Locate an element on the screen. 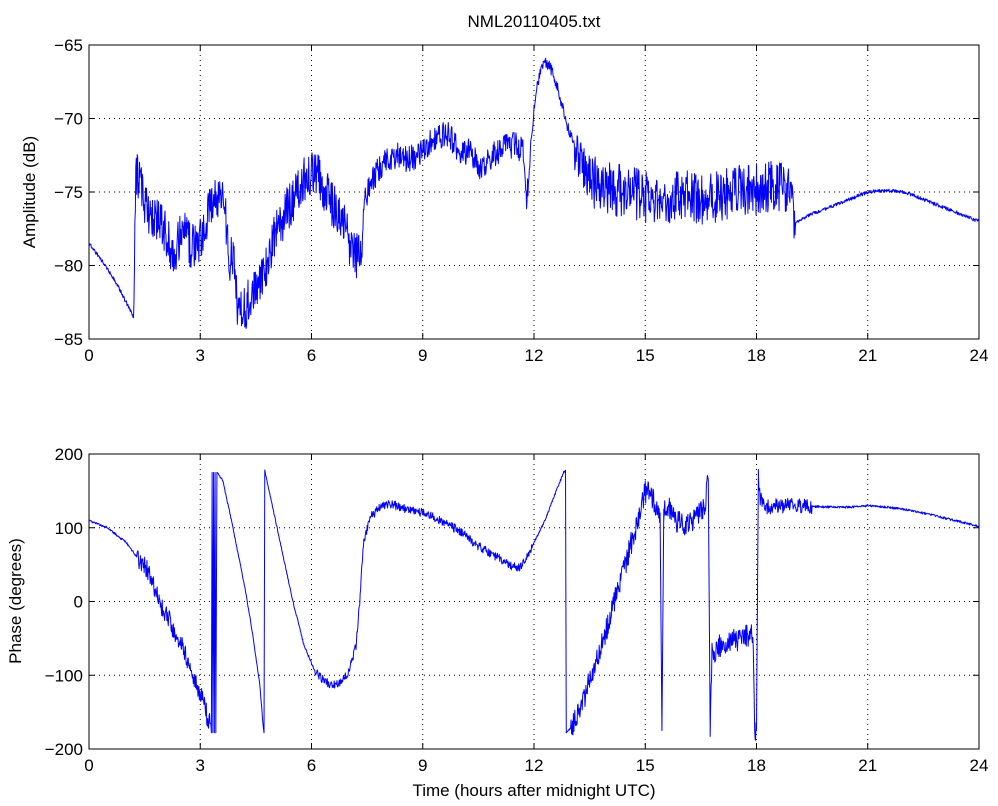 The image size is (998, 806). phase-y-axis-label: Phase (degrees) is located at coordinates (15, 601).